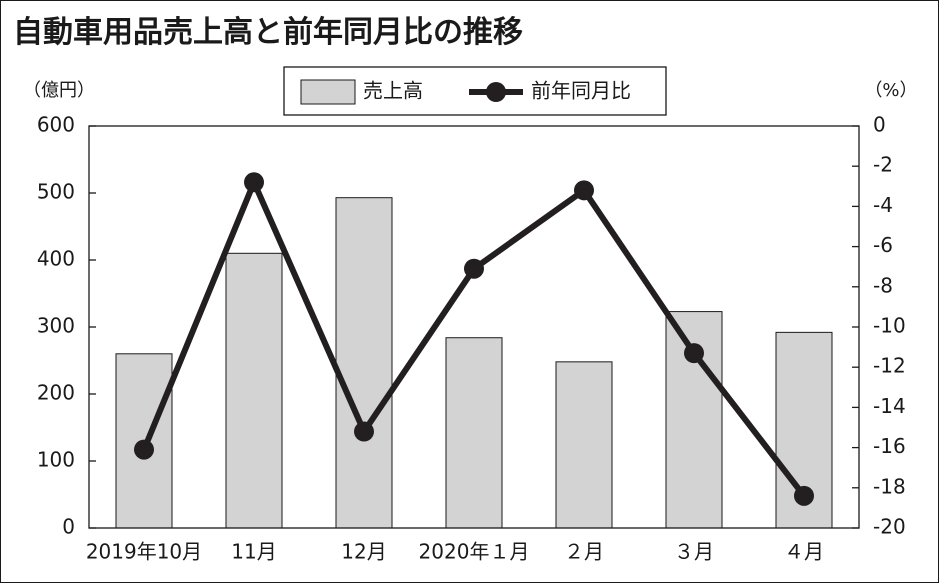 The image size is (939, 583). I want to click on legend-bar-swatch, so click(328, 92).